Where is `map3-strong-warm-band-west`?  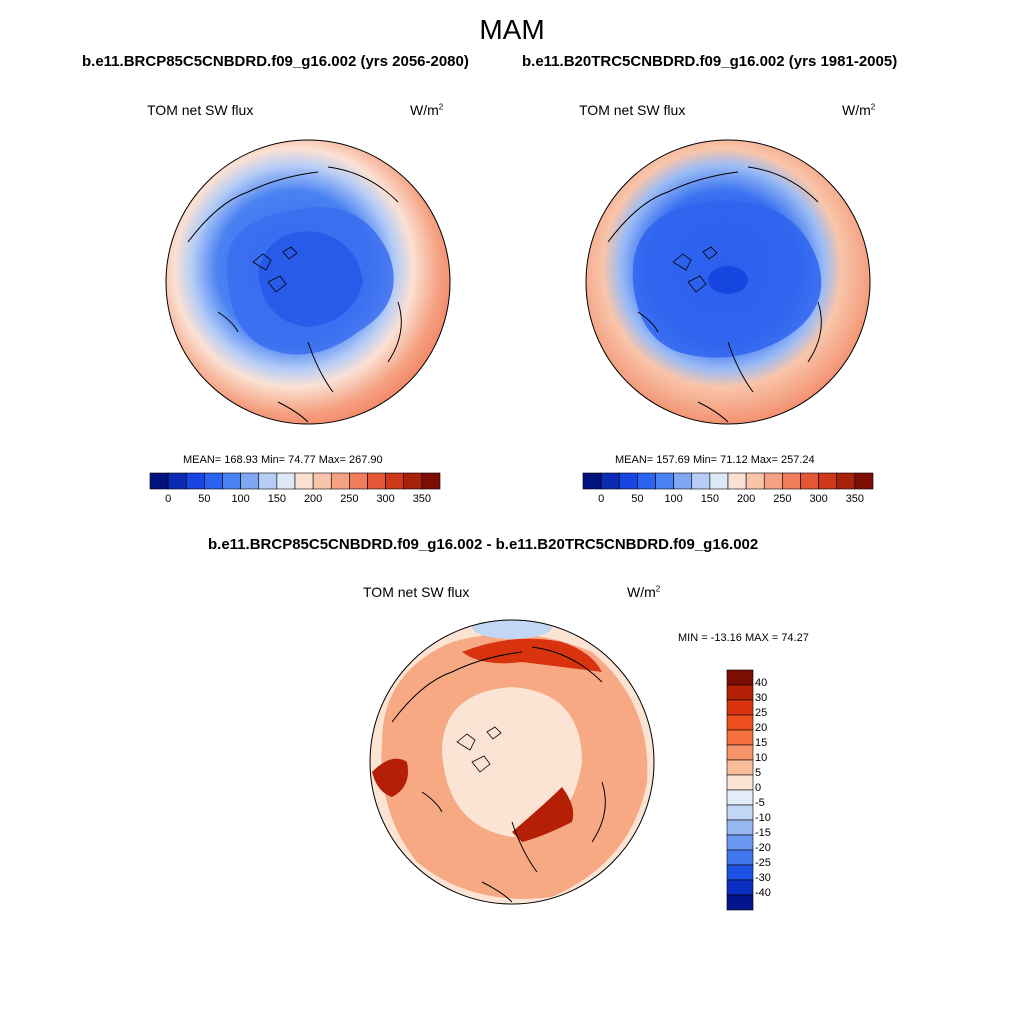 map3-strong-warm-band-west is located at coordinates (390, 777).